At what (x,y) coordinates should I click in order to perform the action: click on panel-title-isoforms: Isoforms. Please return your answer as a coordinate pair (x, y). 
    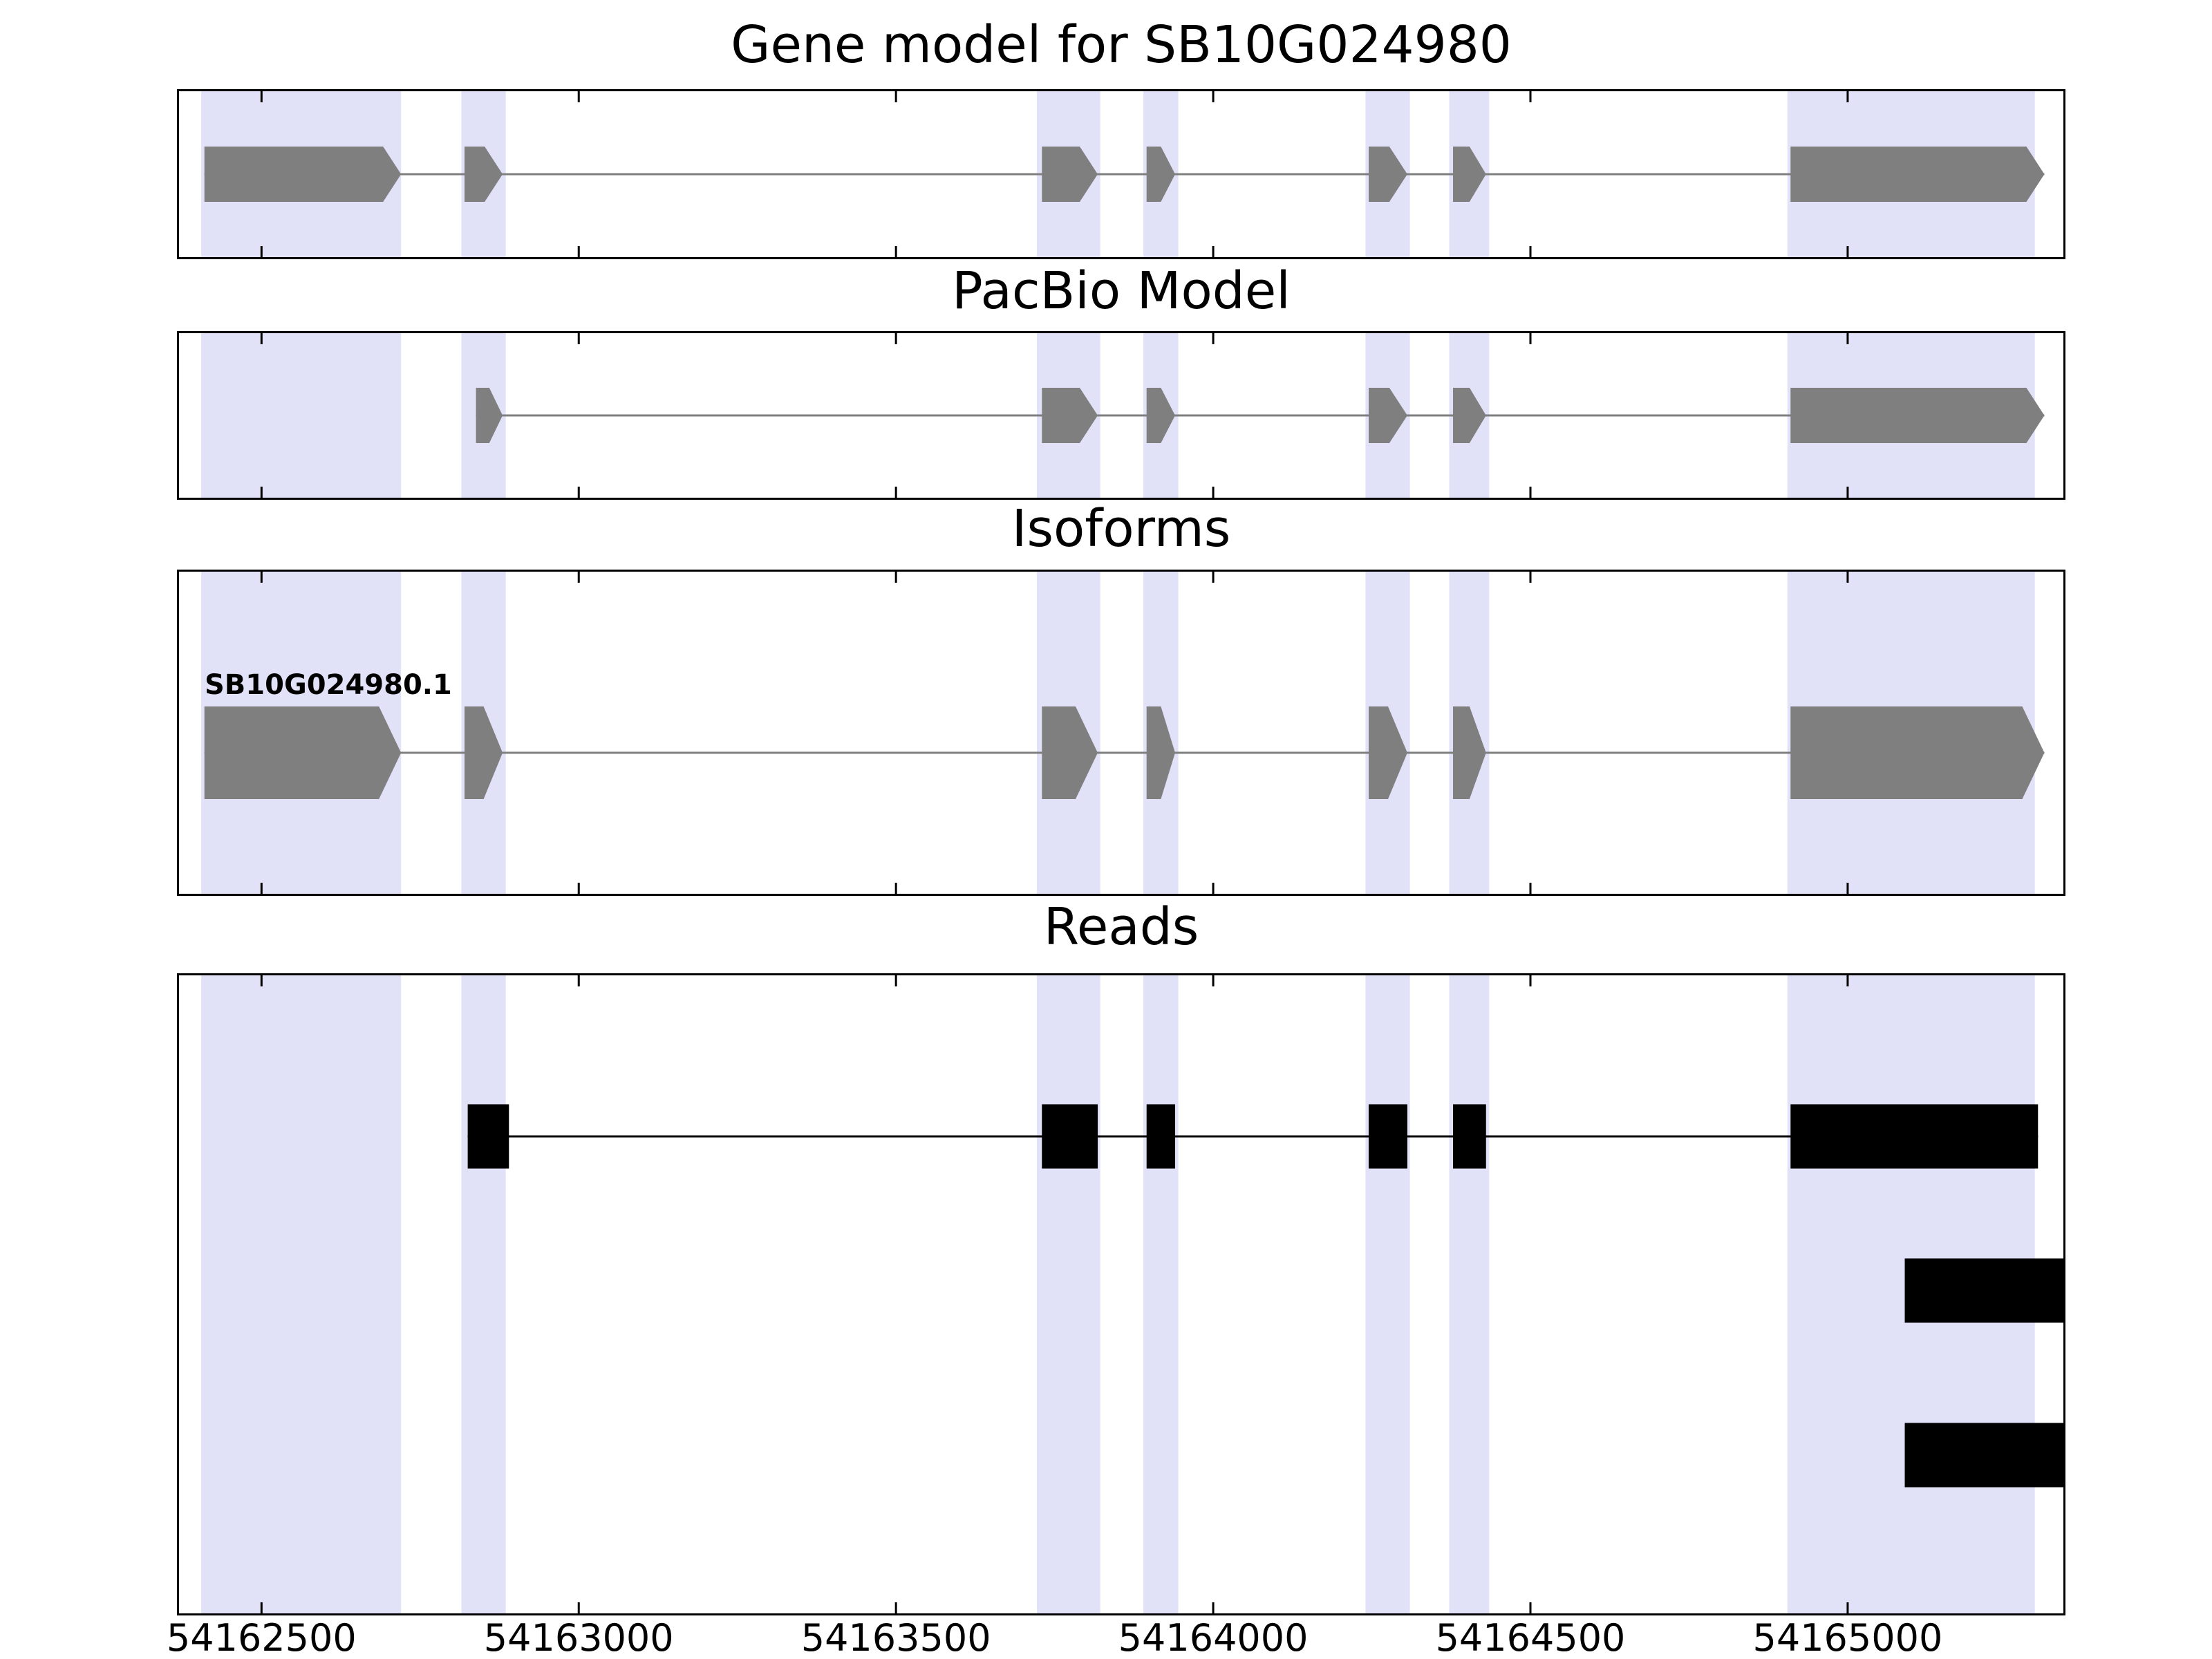
    Looking at the image, I should click on (1121, 529).